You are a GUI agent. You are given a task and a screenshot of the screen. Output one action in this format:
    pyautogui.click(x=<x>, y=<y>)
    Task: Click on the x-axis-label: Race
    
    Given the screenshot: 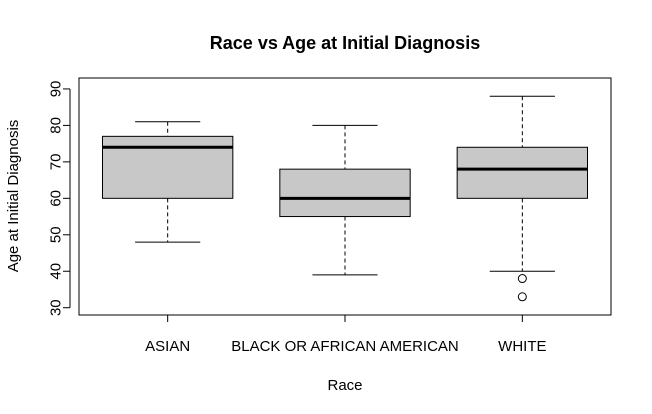 What is the action you would take?
    pyautogui.click(x=344, y=385)
    